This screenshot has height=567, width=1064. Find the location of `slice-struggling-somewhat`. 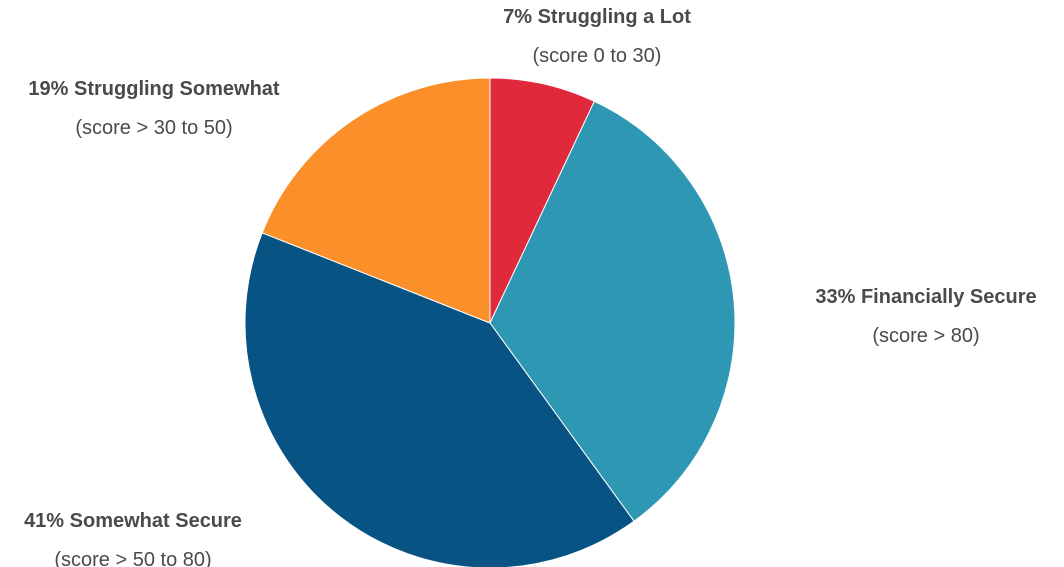

slice-struggling-somewhat is located at coordinates (376, 200).